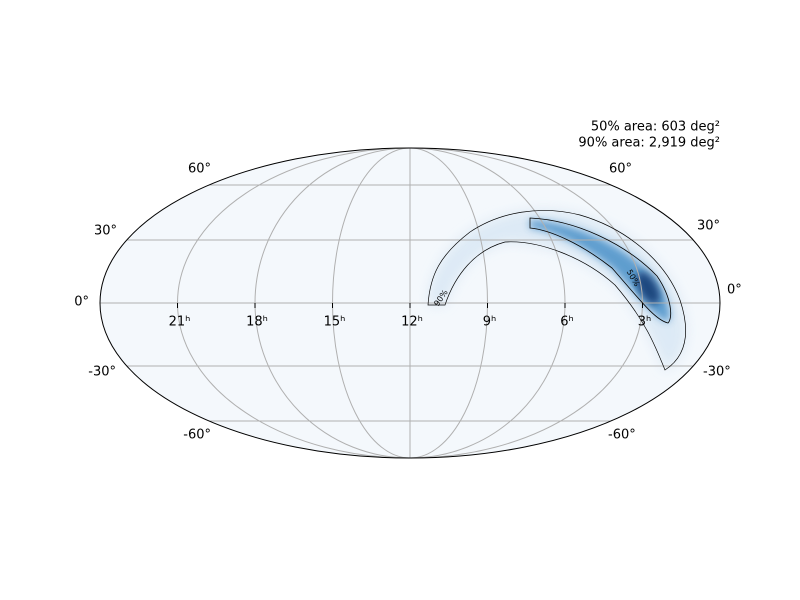 The width and height of the screenshot is (800, 600). Describe the element at coordinates (645, 322) in the screenshot. I see `ra-label: 3ʰ` at that location.